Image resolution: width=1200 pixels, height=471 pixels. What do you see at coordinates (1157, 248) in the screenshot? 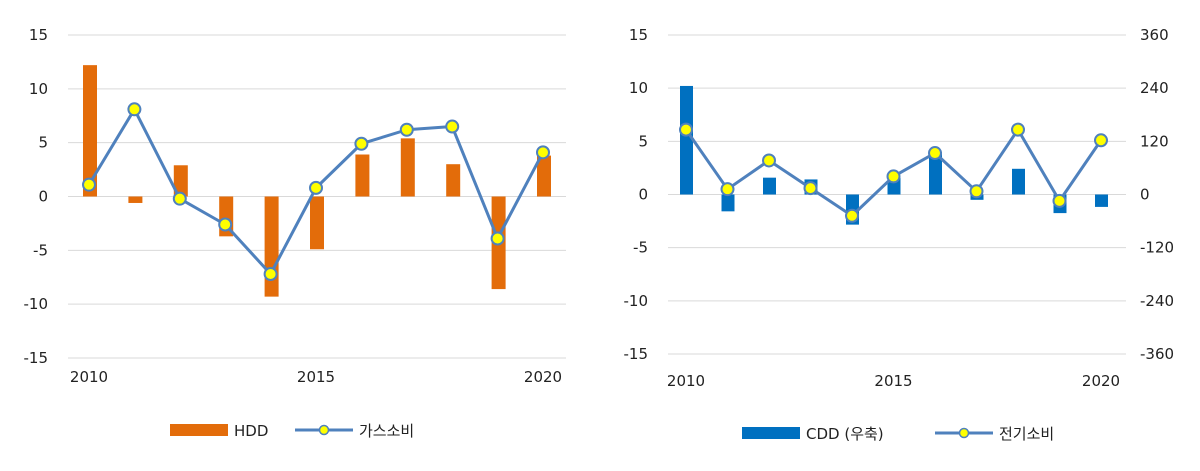
I see `y2-tick-label: -120` at bounding box center [1157, 248].